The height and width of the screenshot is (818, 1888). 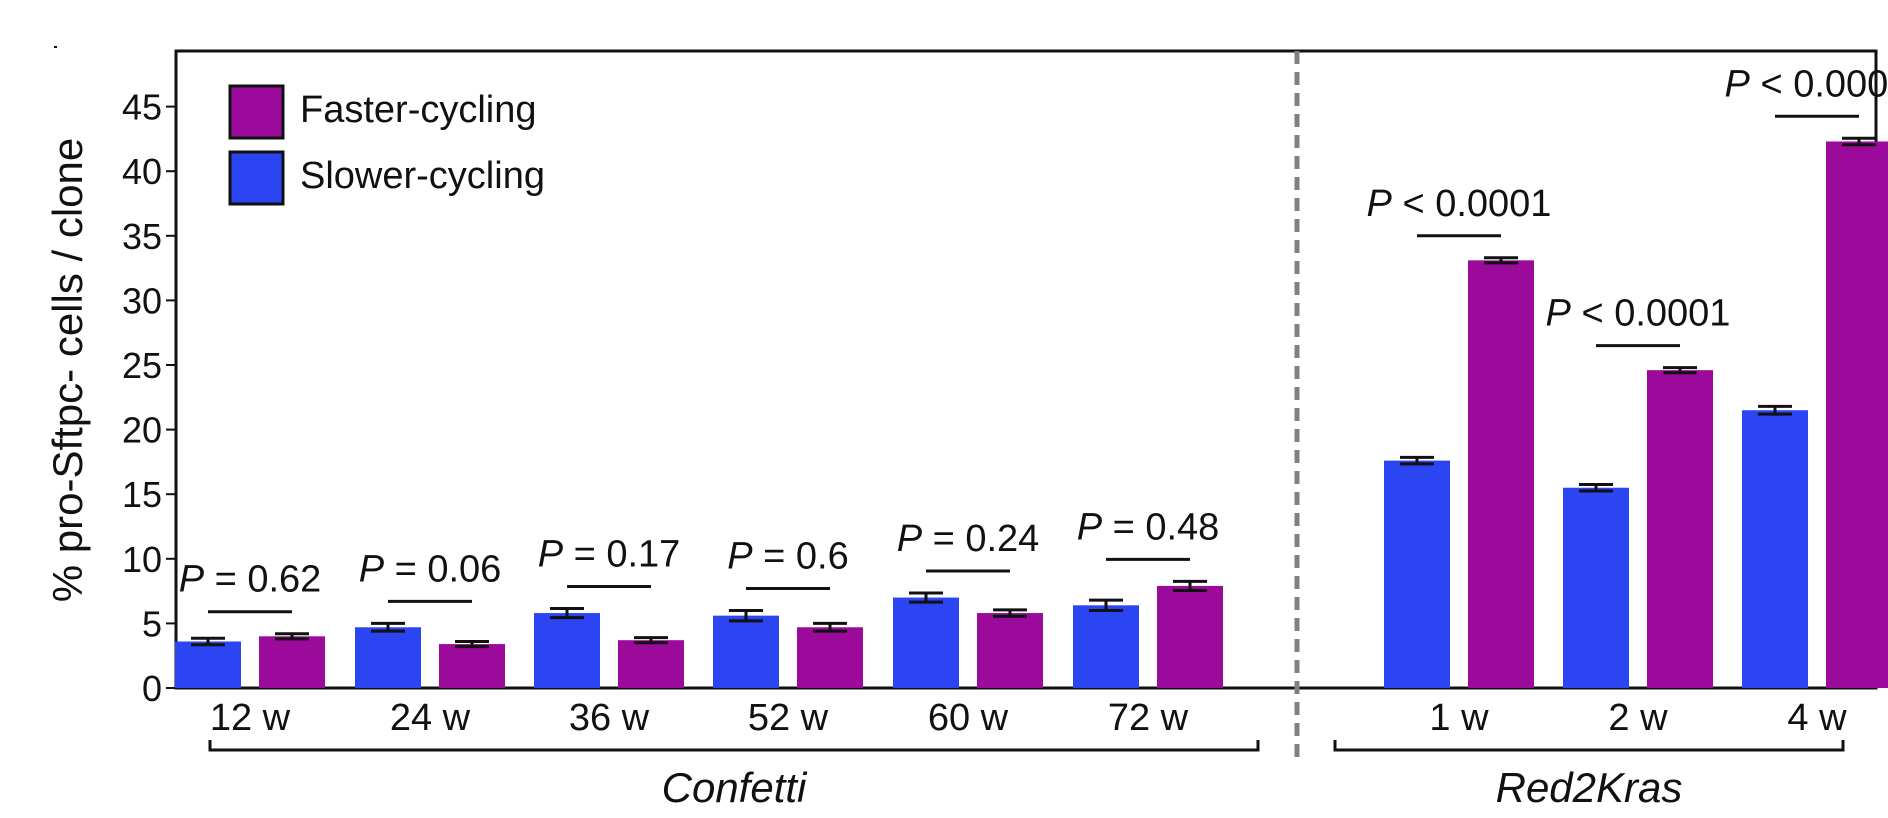 I want to click on legend: Faster-cycling Slower-cycling, so click(x=386, y=145).